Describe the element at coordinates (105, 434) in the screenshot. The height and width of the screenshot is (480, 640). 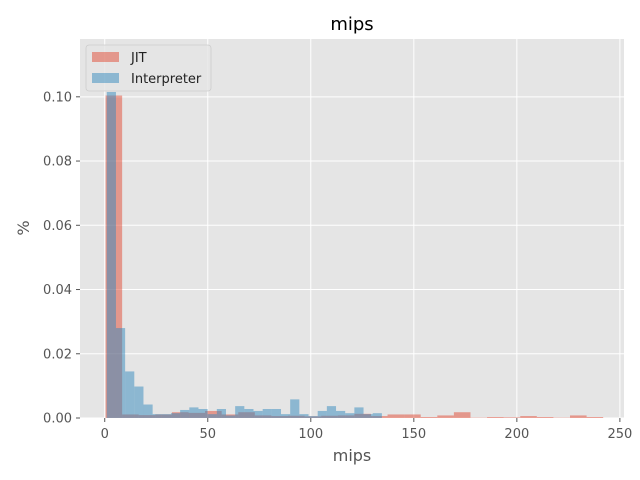
I see `x-tick-label: 0` at that location.